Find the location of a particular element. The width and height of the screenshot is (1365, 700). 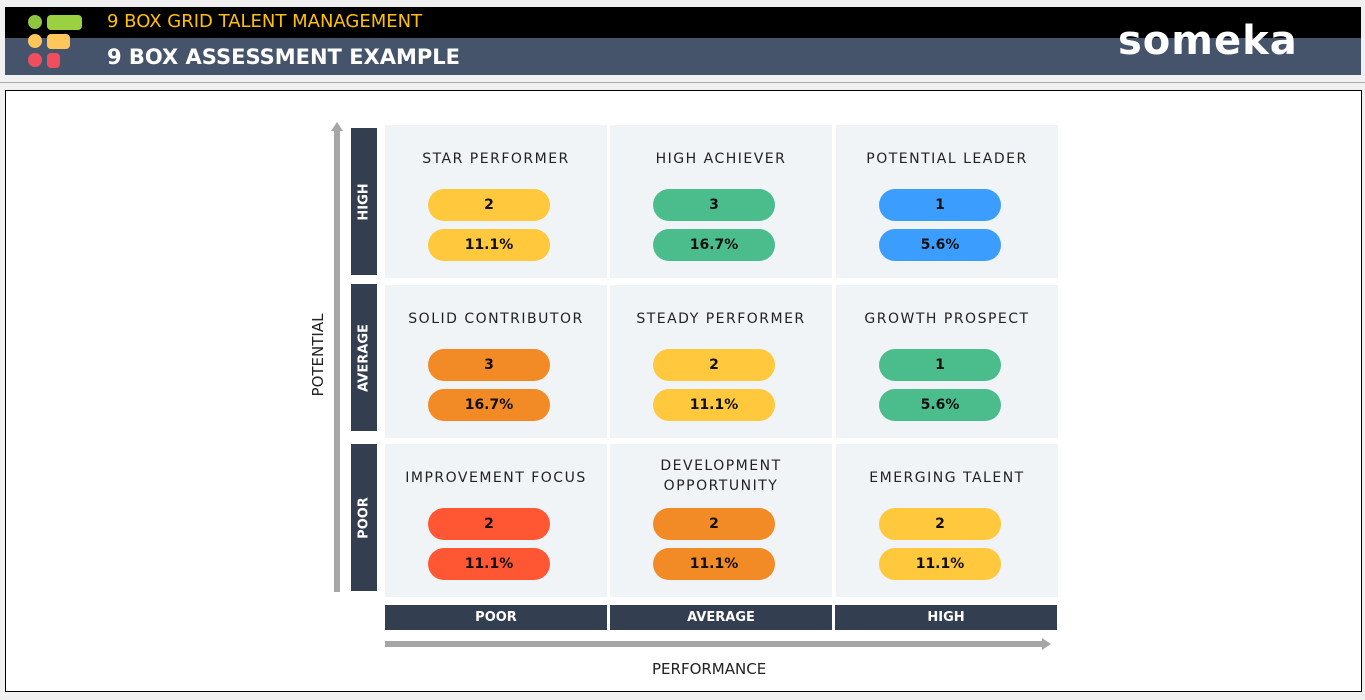

potential-high-label: HIGH is located at coordinates (364, 201).